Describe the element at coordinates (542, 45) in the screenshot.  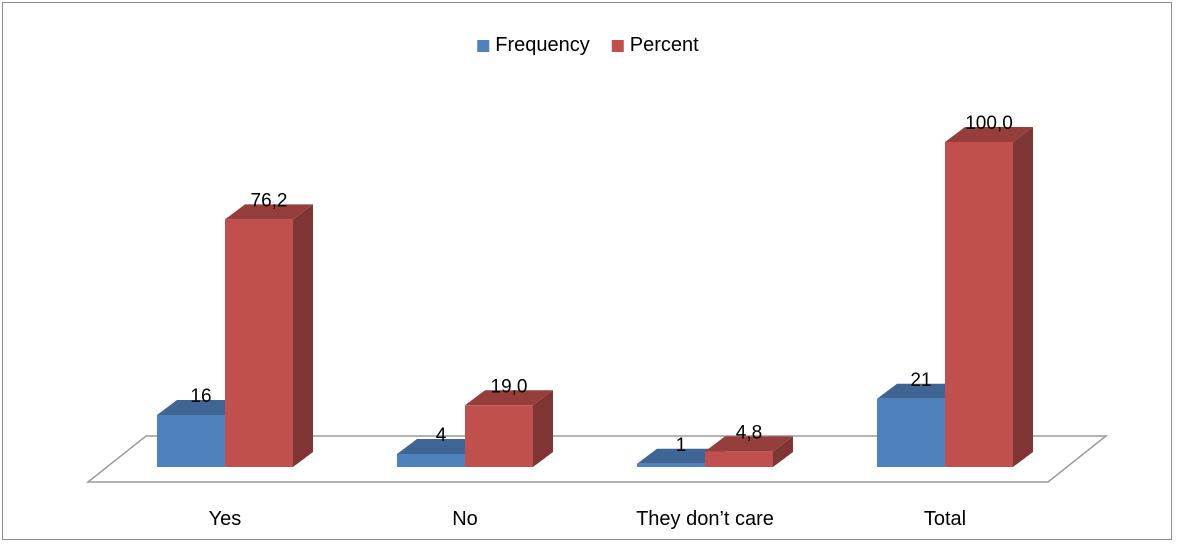
I see `legend-label: Frequency` at that location.